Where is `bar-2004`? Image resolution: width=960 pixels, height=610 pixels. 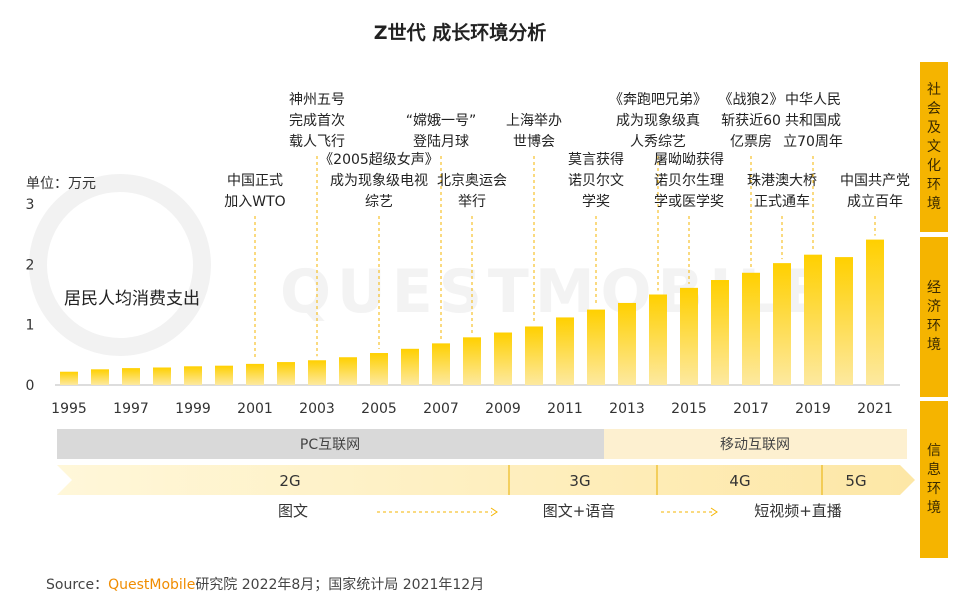
bar-2004 is located at coordinates (348, 371).